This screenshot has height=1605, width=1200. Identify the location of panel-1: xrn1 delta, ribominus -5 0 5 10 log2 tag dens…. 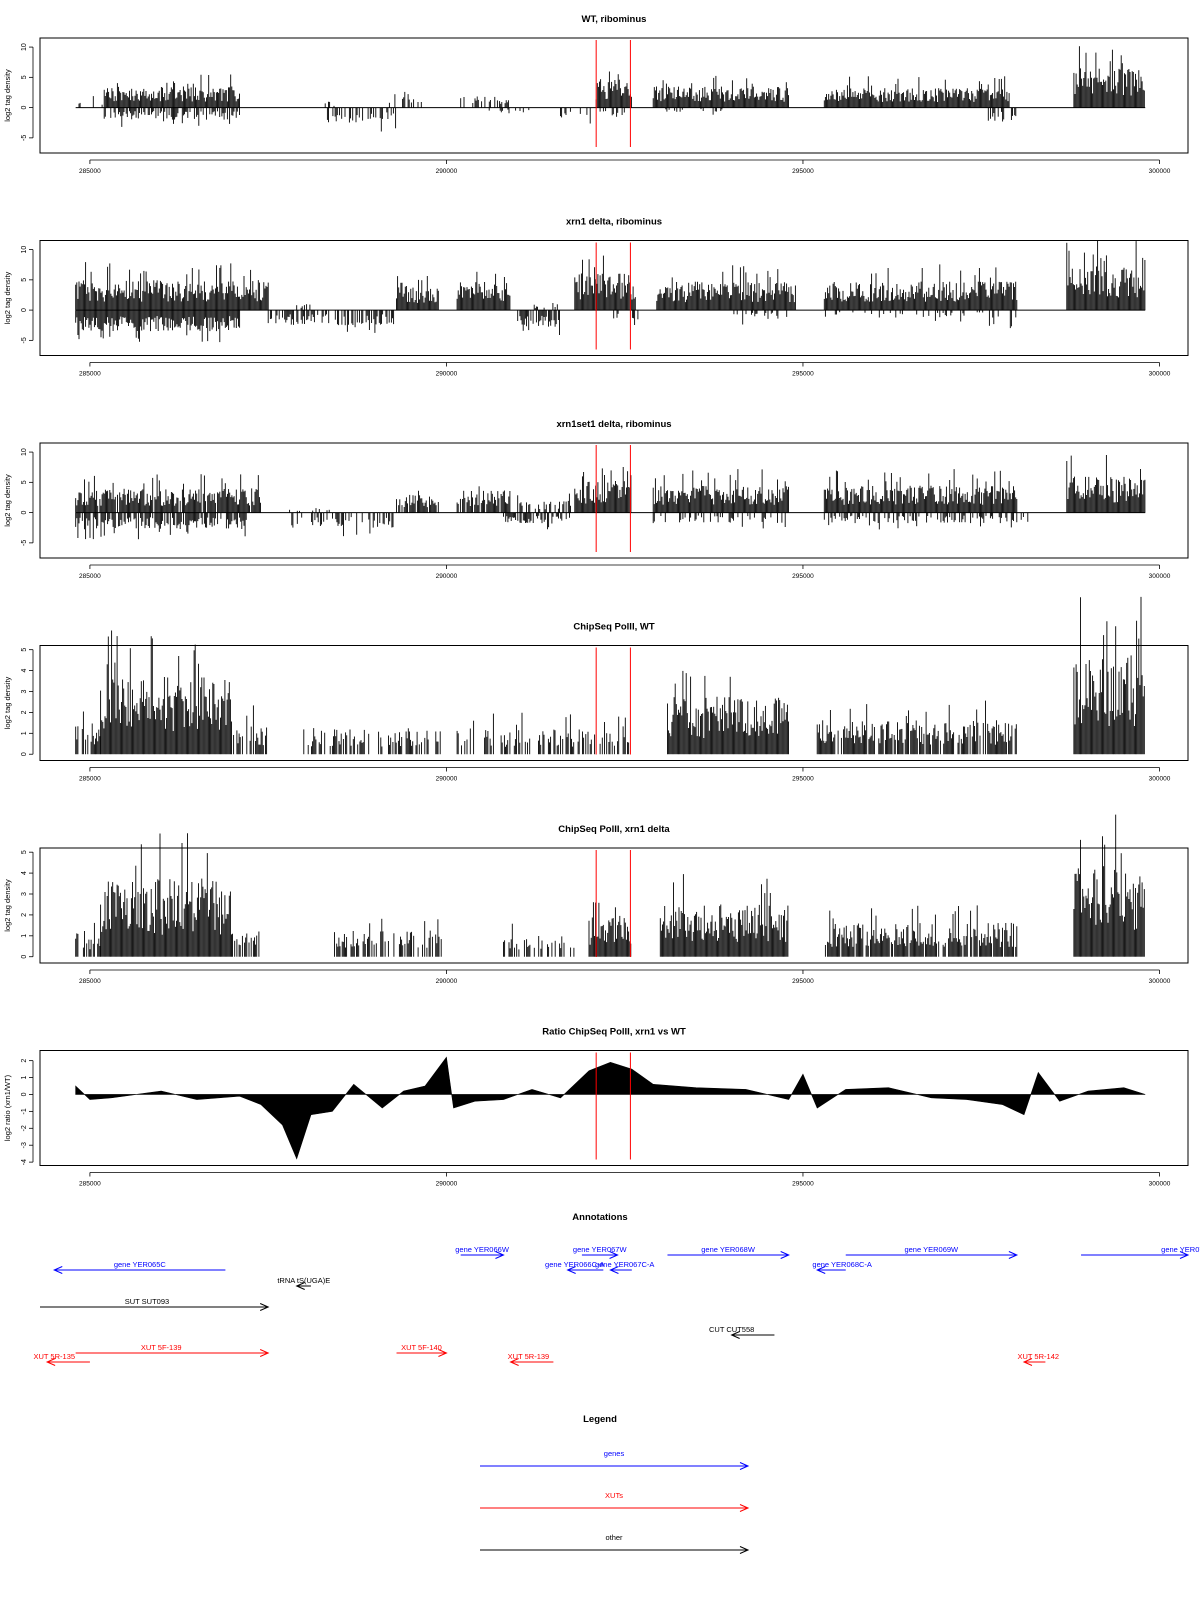
(596, 297).